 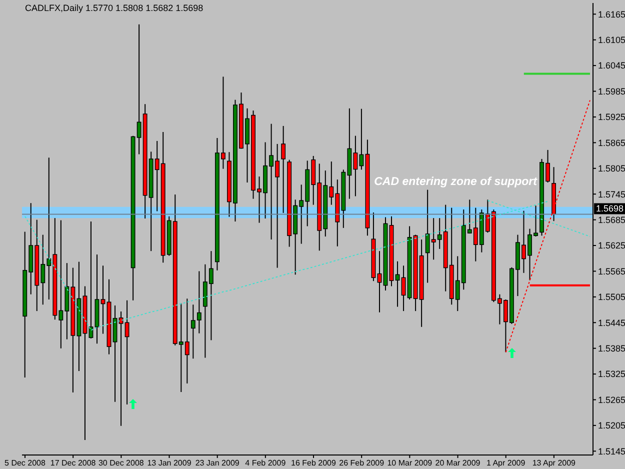 What do you see at coordinates (410, 463) in the screenshot?
I see `x-tick-label: 10 Mar 2009` at bounding box center [410, 463].